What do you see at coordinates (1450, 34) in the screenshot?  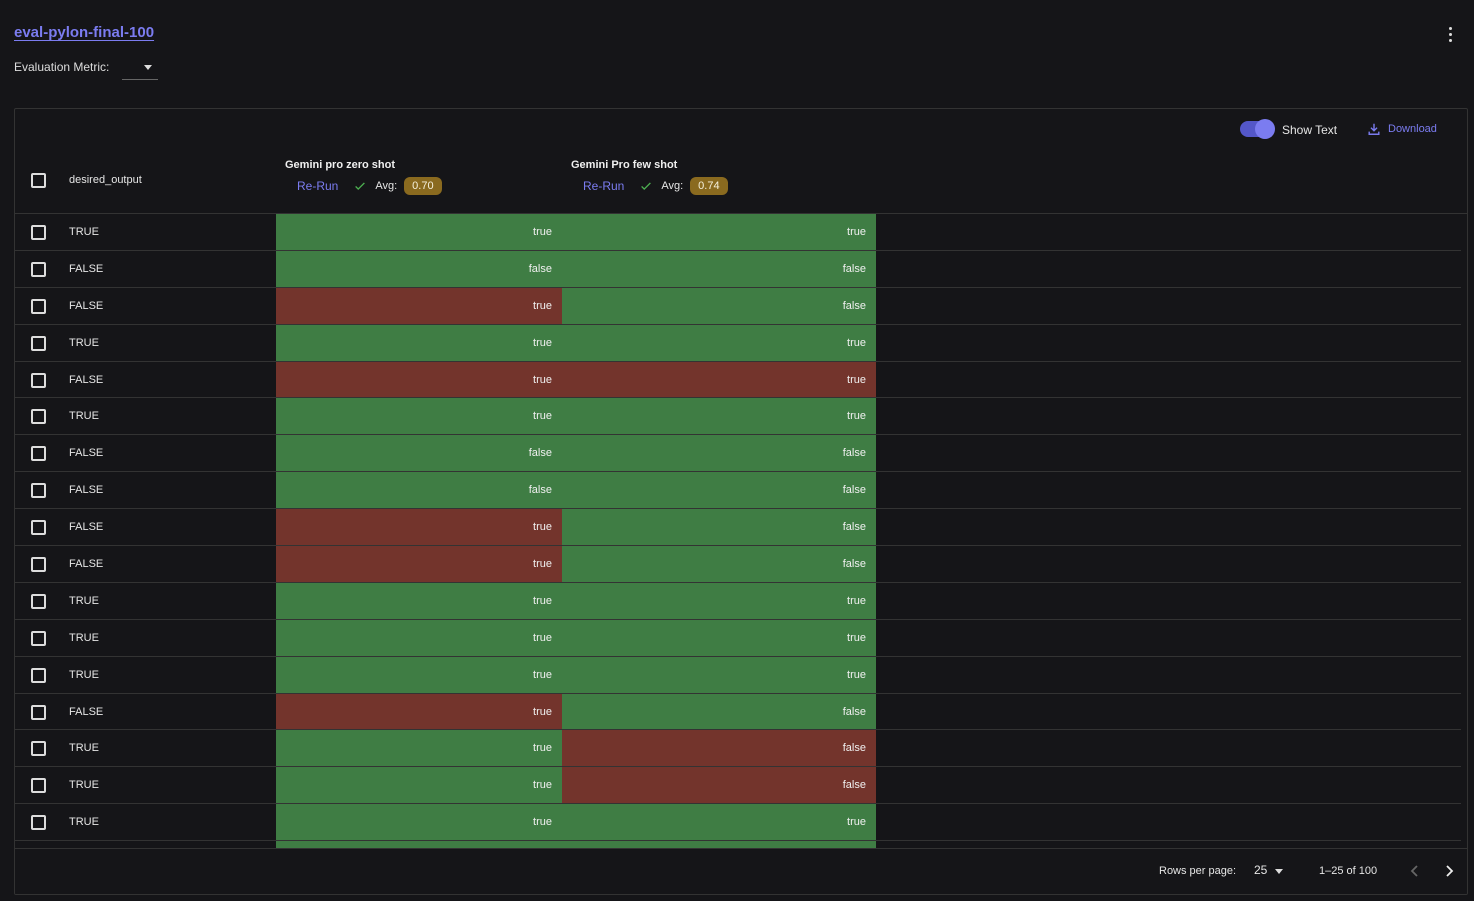 I see `more-vertical-icon` at bounding box center [1450, 34].